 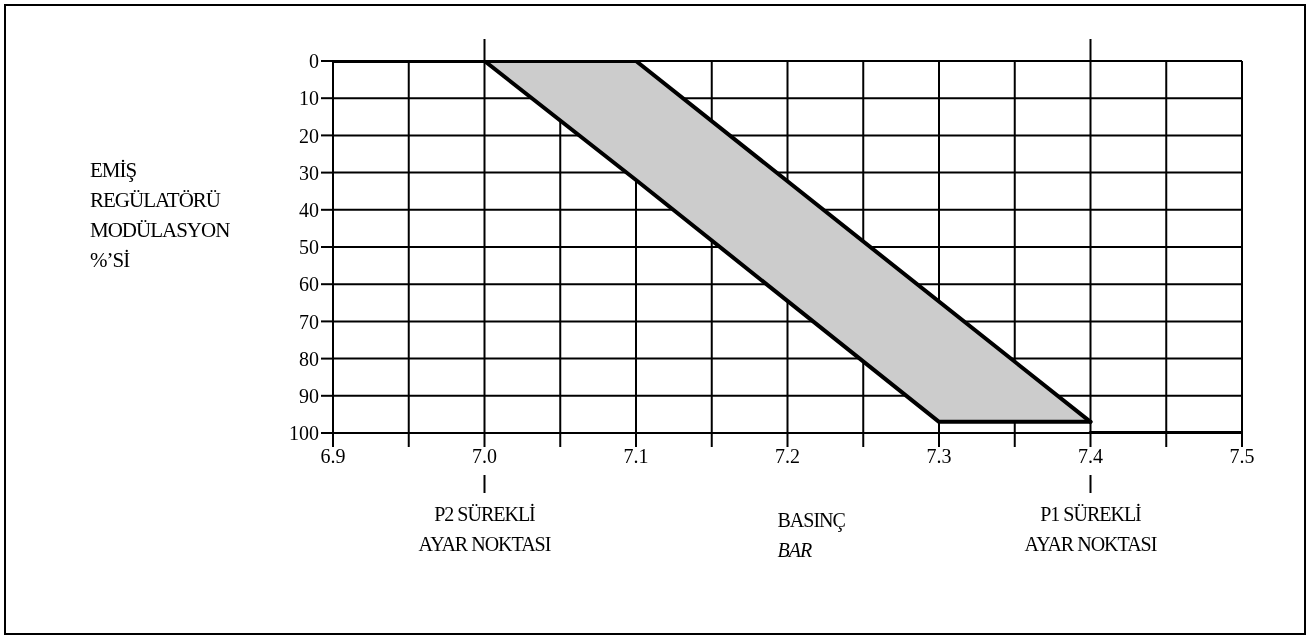 What do you see at coordinates (484, 456) in the screenshot?
I see `x-tick-label: 7.0` at bounding box center [484, 456].